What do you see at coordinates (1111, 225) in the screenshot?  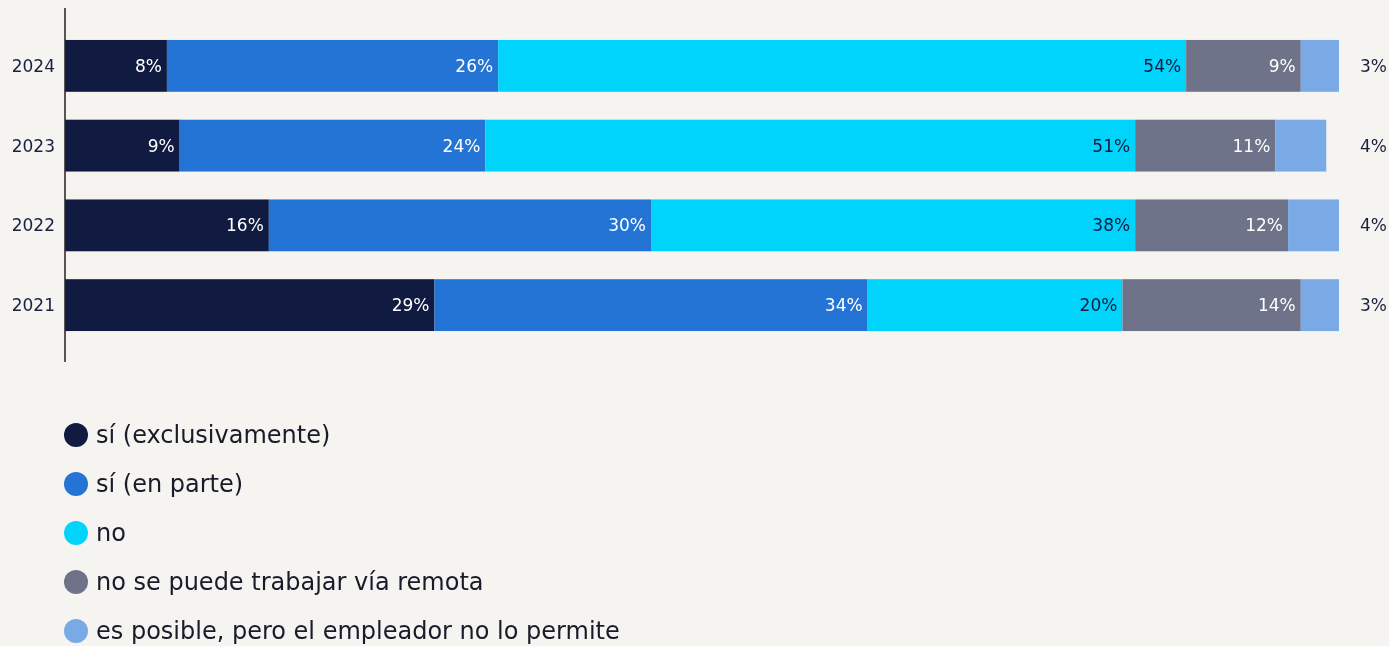 I see `data-label: 38%` at bounding box center [1111, 225].